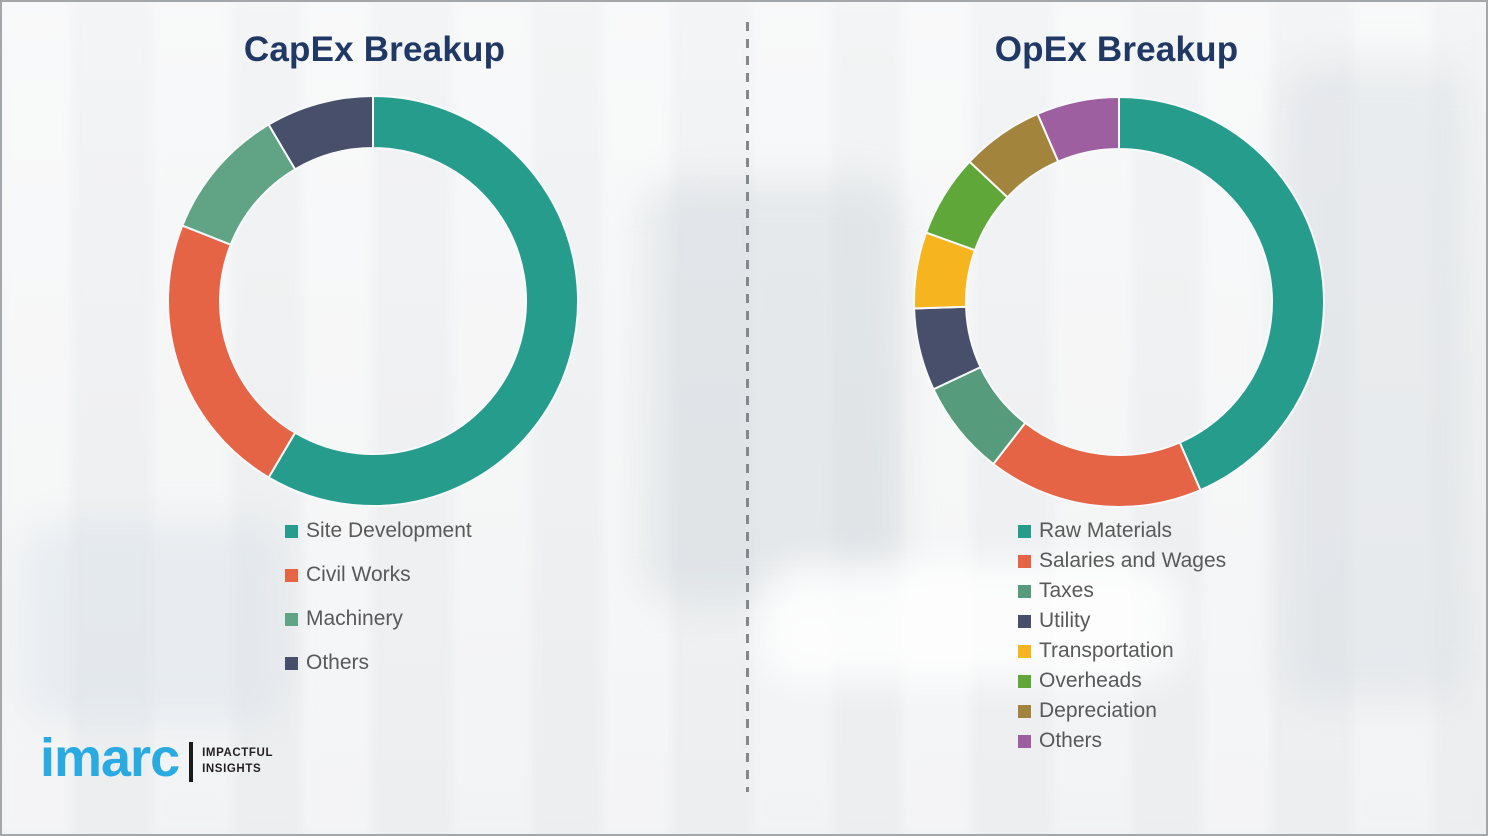 This screenshot has width=1488, height=836. What do you see at coordinates (1066, 590) in the screenshot?
I see `legend-label: Taxes` at bounding box center [1066, 590].